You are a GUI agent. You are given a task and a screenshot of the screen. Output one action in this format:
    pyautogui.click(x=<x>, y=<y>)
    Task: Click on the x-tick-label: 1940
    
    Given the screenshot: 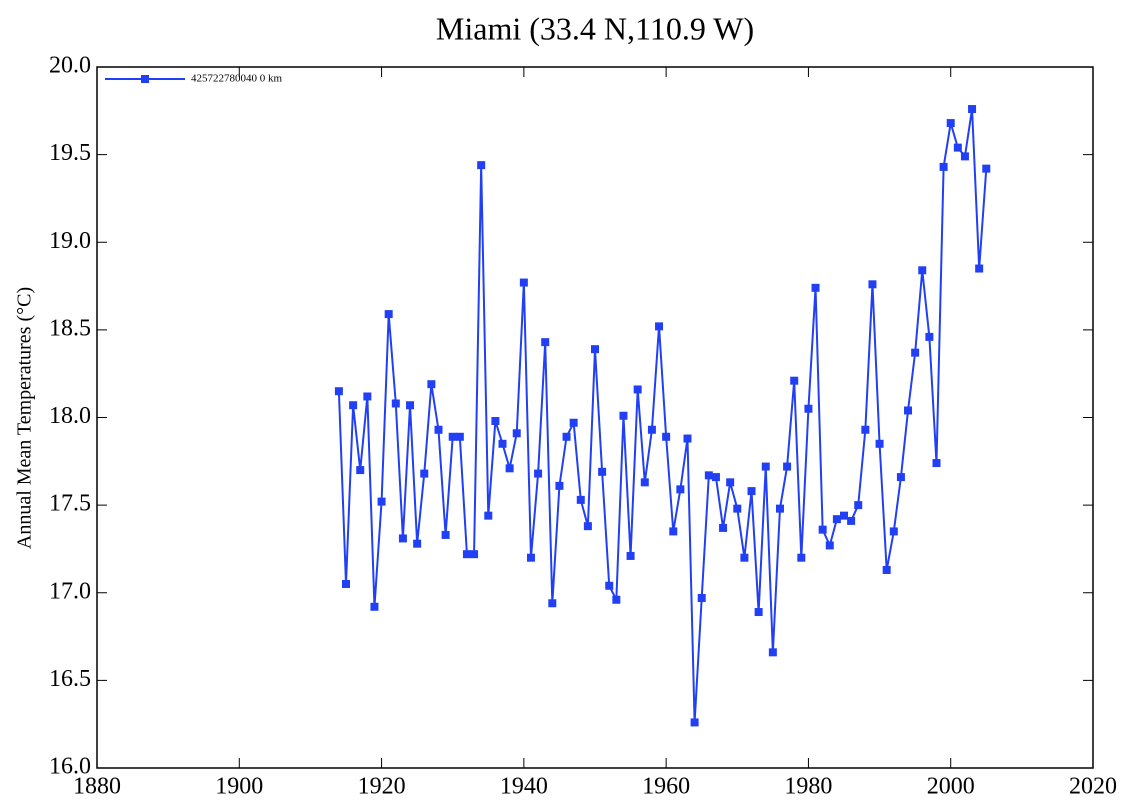 What is the action you would take?
    pyautogui.click(x=524, y=787)
    